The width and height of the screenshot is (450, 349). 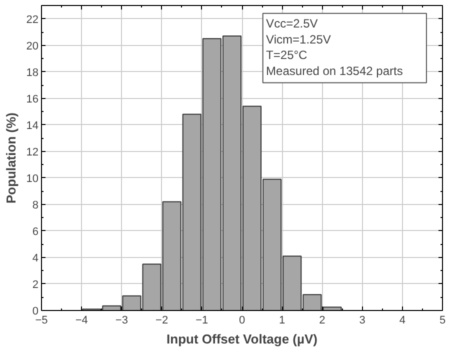 I want to click on y-tick-label: 2, so click(x=35, y=284).